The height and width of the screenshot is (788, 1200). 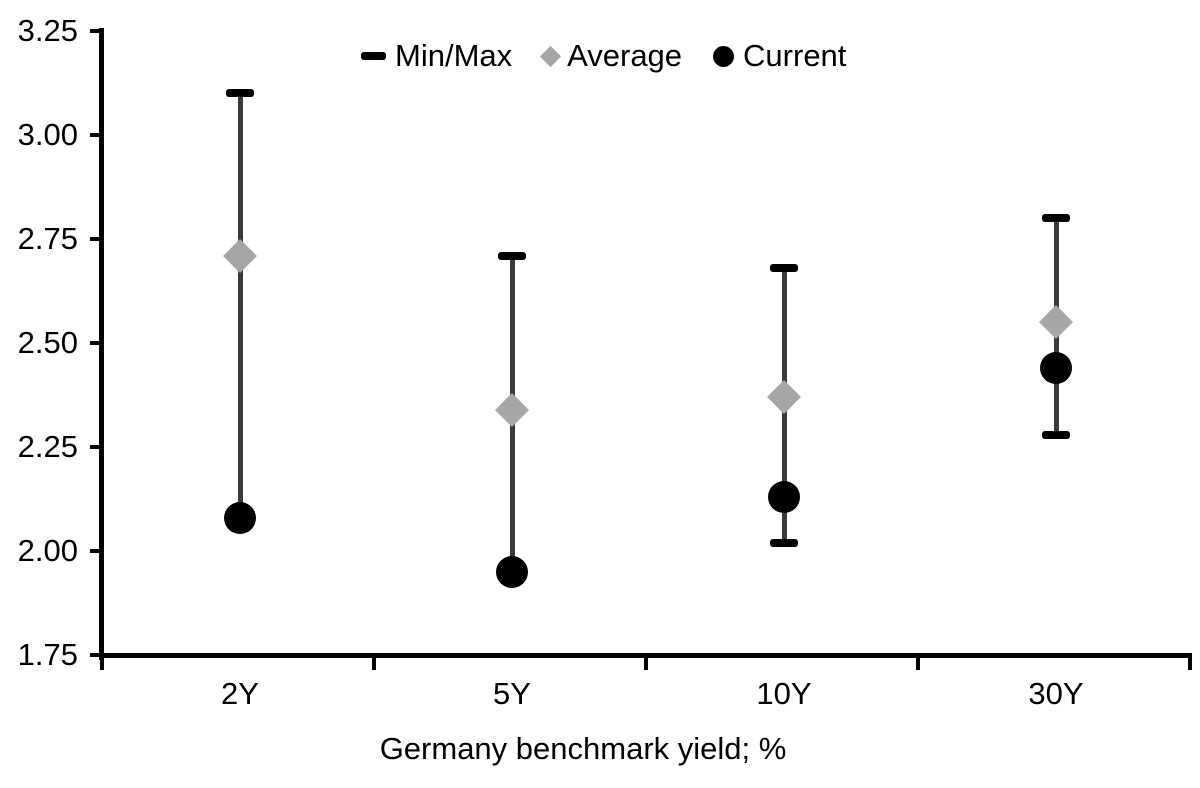 I want to click on y-tick-label: 2.00, so click(x=47, y=550).